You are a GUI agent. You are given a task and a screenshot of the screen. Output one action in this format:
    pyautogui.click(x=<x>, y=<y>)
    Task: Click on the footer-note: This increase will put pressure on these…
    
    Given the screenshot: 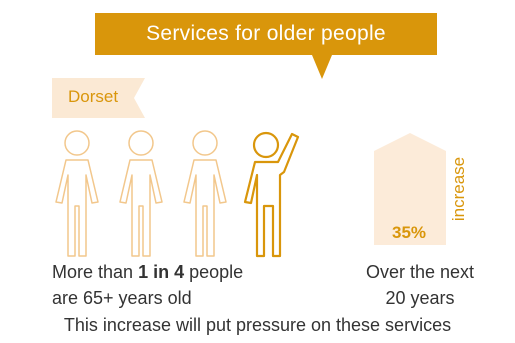 What is the action you would take?
    pyautogui.click(x=257, y=325)
    